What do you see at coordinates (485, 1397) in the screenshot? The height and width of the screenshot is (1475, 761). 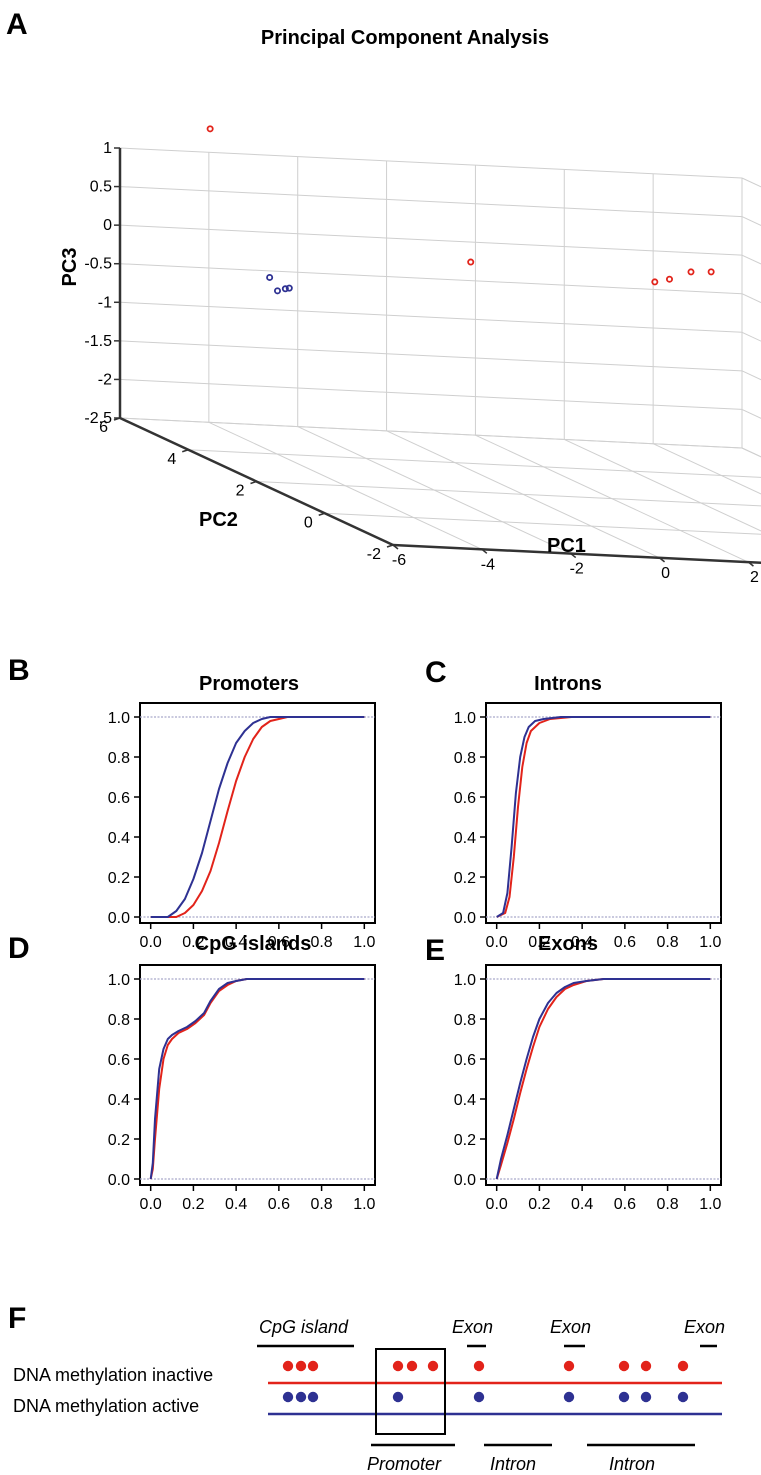 I see `active-sites` at bounding box center [485, 1397].